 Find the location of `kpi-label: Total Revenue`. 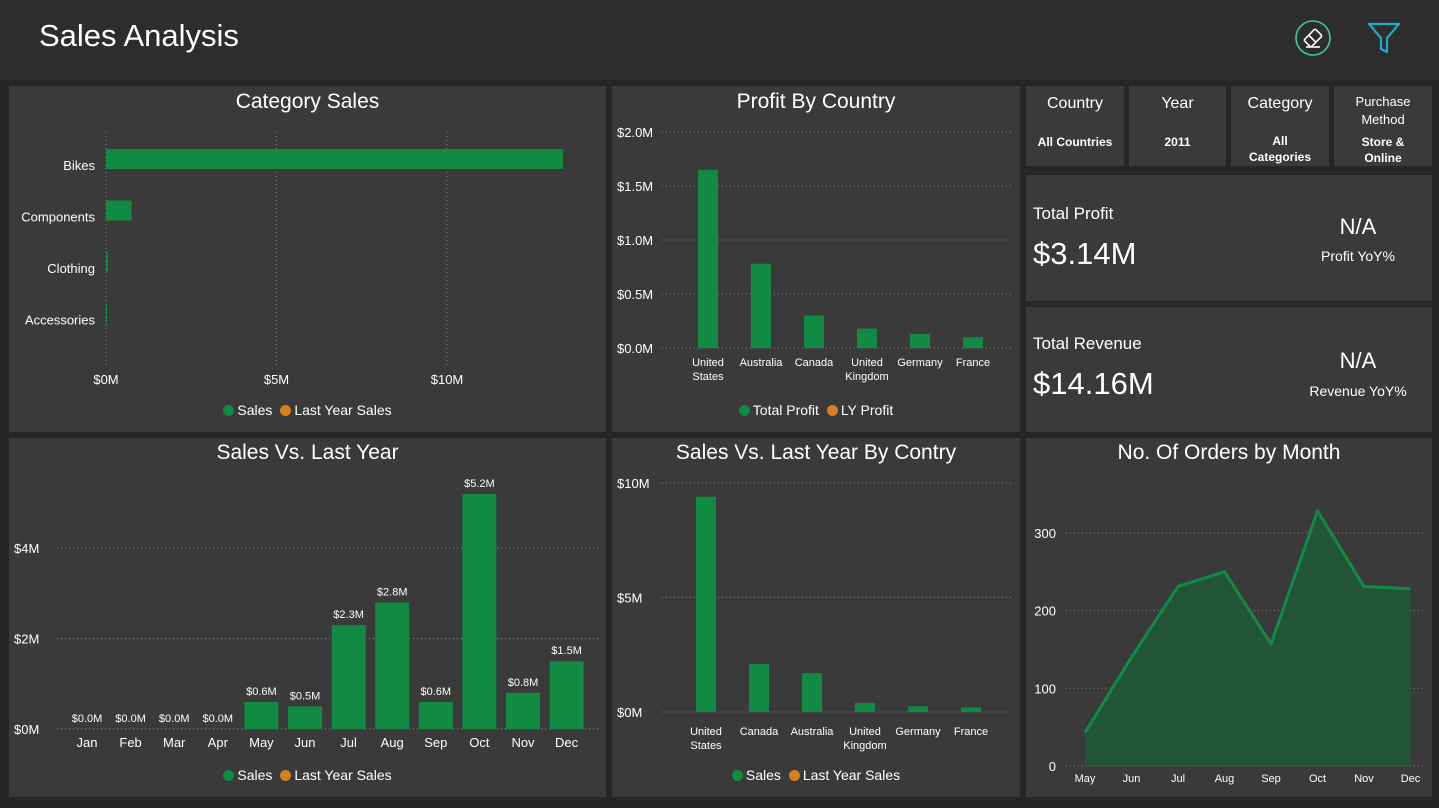

kpi-label: Total Revenue is located at coordinates (1087, 343).